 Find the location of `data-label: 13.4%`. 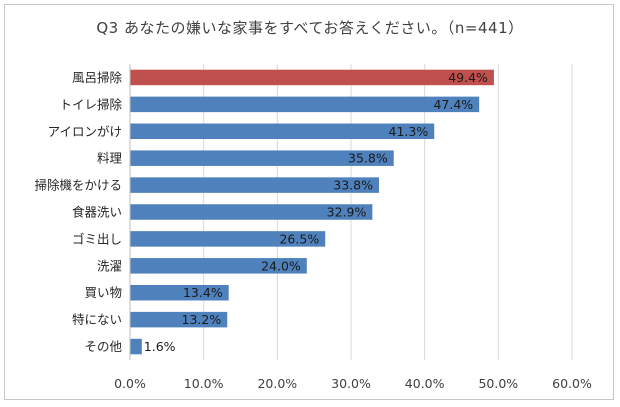

data-label: 13.4% is located at coordinates (203, 292).